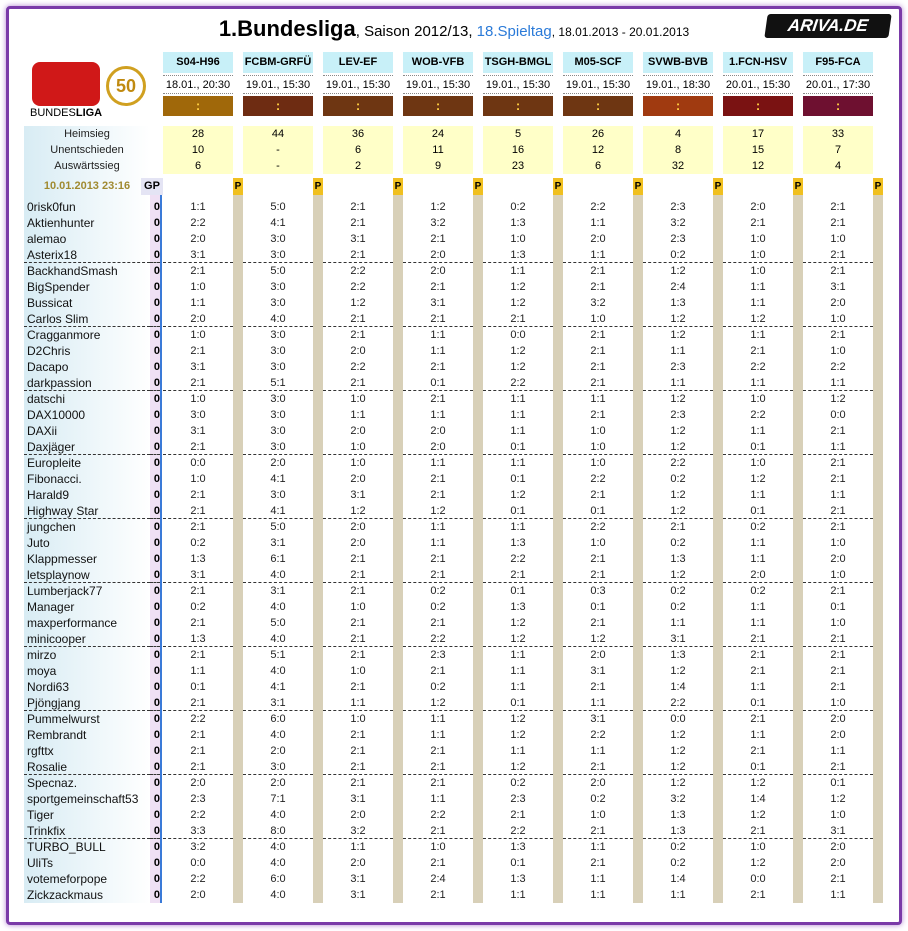 The width and height of the screenshot is (908, 931). I want to click on player-name: Juto, so click(38, 543).